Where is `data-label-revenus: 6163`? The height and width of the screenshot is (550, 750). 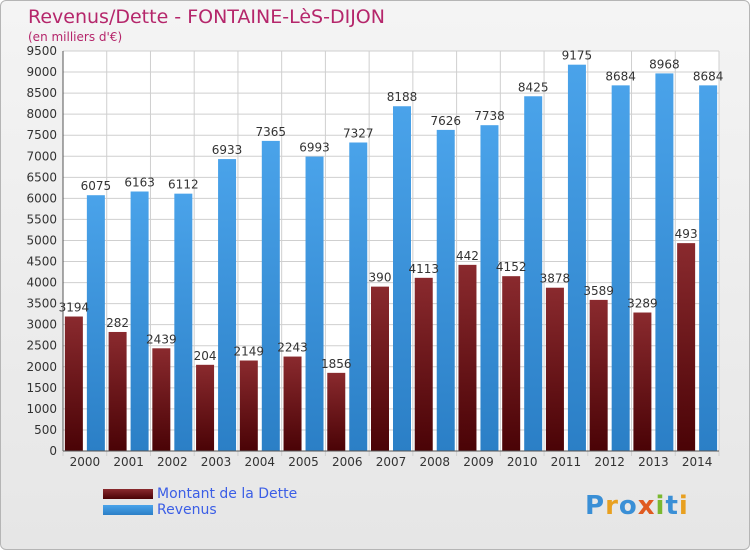 data-label-revenus: 6163 is located at coordinates (139, 183).